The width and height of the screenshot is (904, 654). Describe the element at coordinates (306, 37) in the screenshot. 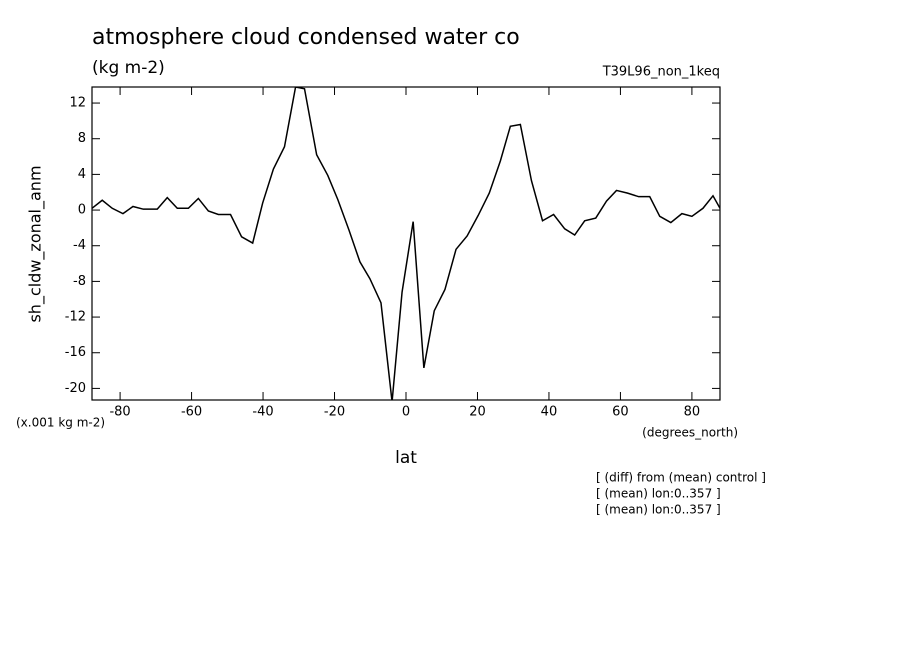

I see `chart-title: atmosphere cloud condensed water co` at that location.